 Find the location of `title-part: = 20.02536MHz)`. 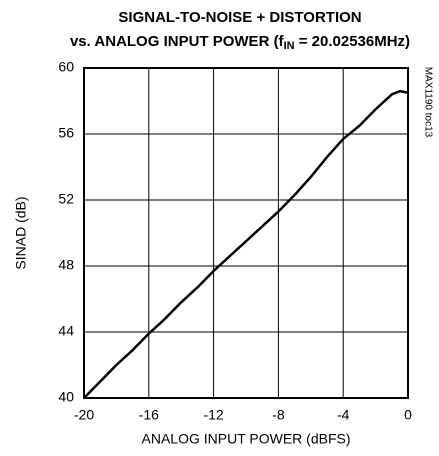

title-part: = 20.02536MHz) is located at coordinates (352, 41).